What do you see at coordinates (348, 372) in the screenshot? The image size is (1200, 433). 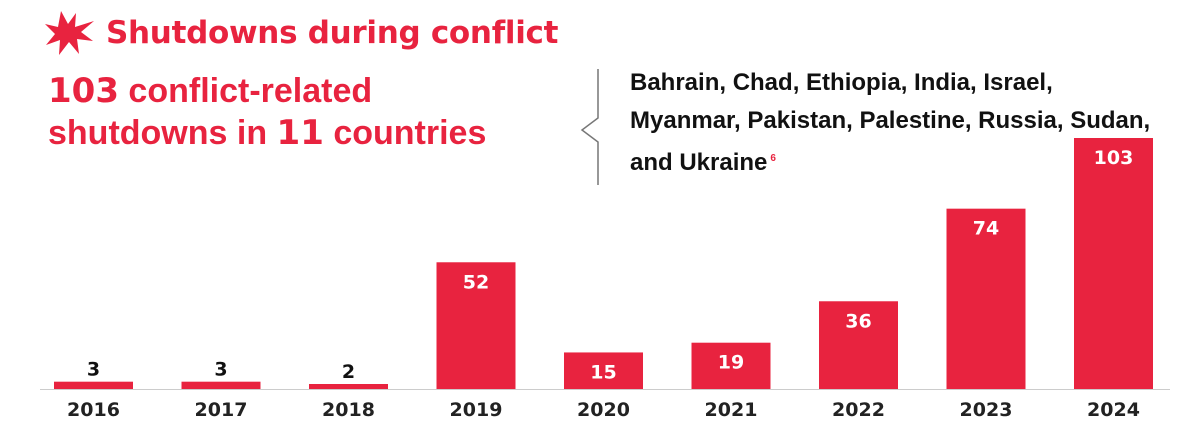 I see `data-label-2018: 2` at bounding box center [348, 372].